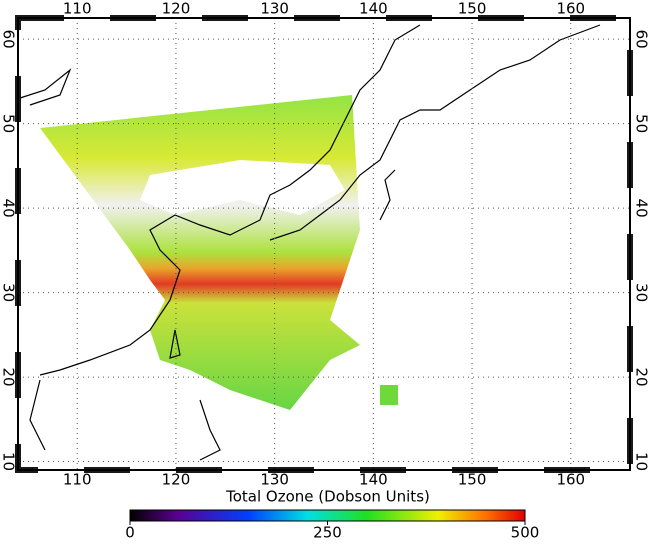  Describe the element at coordinates (176, 480) in the screenshot. I see `lon-label-bottom: 120` at that location.